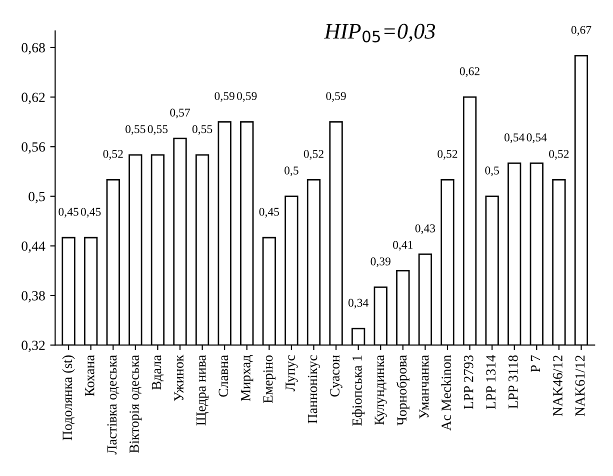 The height and width of the screenshot is (476, 613). What do you see at coordinates (113, 404) in the screenshot?
I see `x-tick-label: Ластівка одеська` at bounding box center [113, 404].